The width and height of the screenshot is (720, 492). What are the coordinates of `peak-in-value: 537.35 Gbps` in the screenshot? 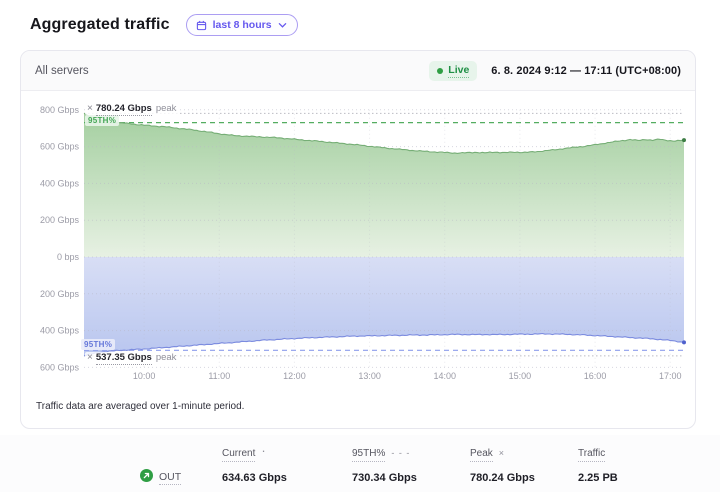 It's located at (123, 358).